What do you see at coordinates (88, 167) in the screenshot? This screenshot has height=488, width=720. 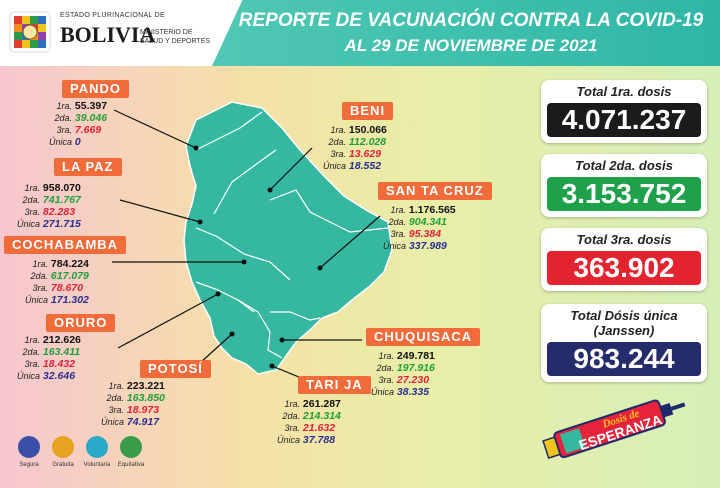 I see `region-tag-lapaz: LA PAZ` at bounding box center [88, 167].